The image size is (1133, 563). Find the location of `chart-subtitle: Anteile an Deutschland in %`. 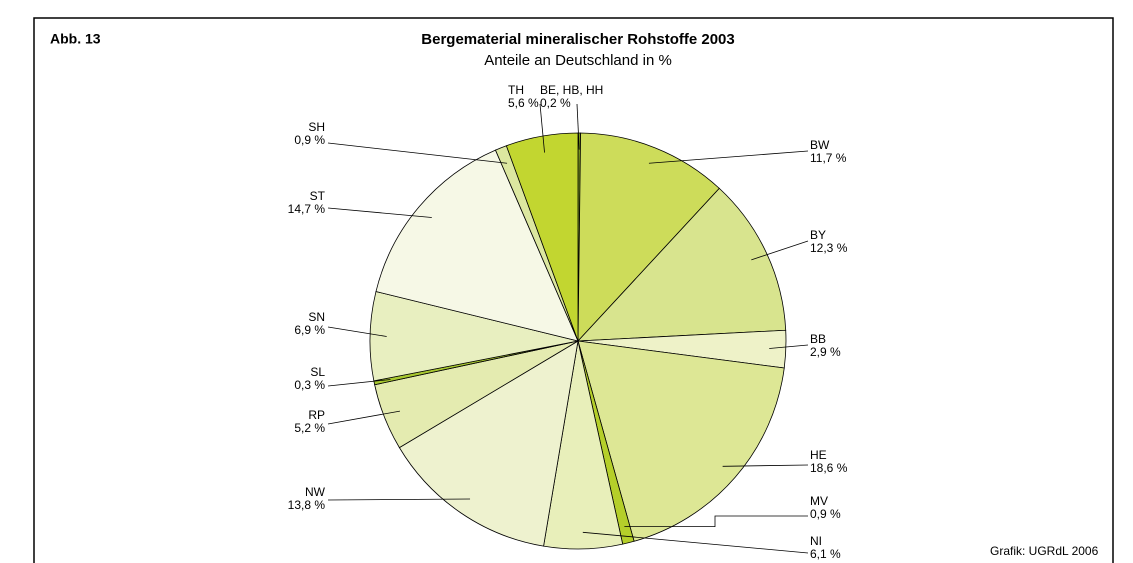

chart-subtitle: Anteile an Deutschland in % is located at coordinates (578, 60).